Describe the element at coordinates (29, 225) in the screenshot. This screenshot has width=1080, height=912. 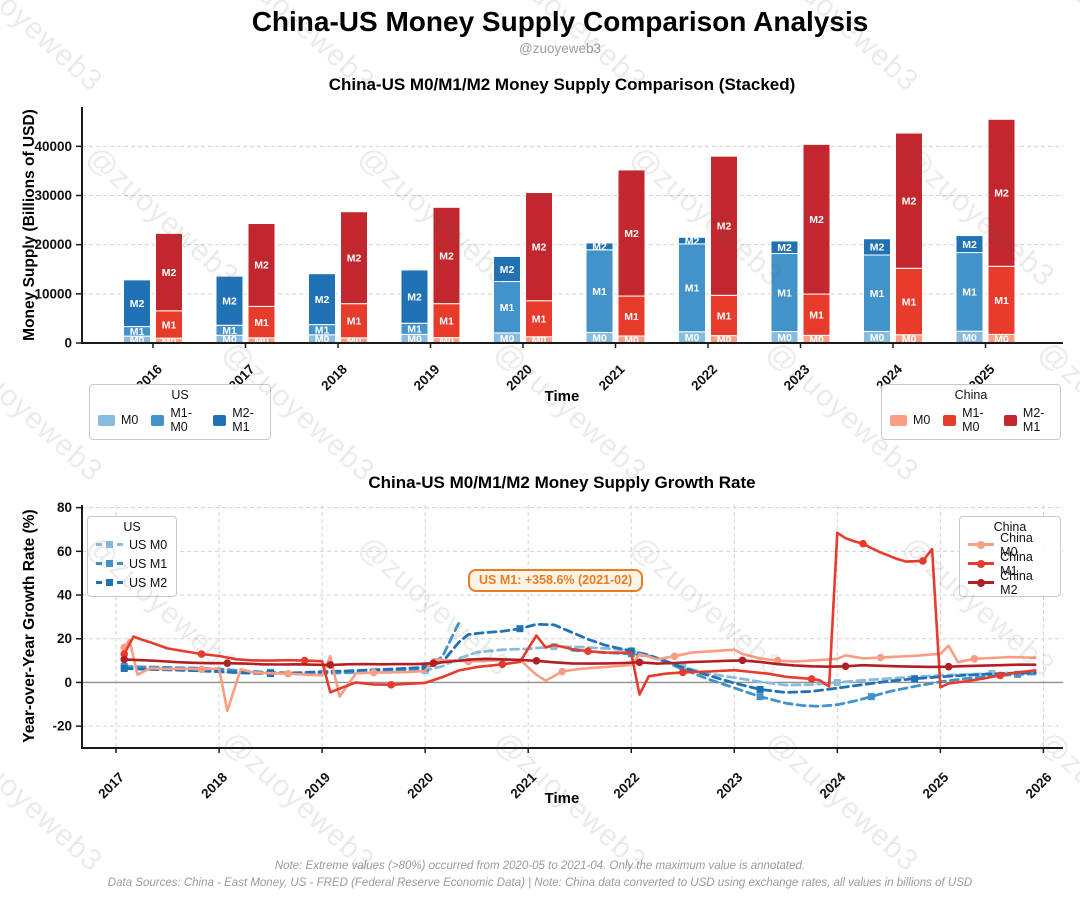
I see `top-chart-ylabel: Money Supply (Billions of USD)` at that location.